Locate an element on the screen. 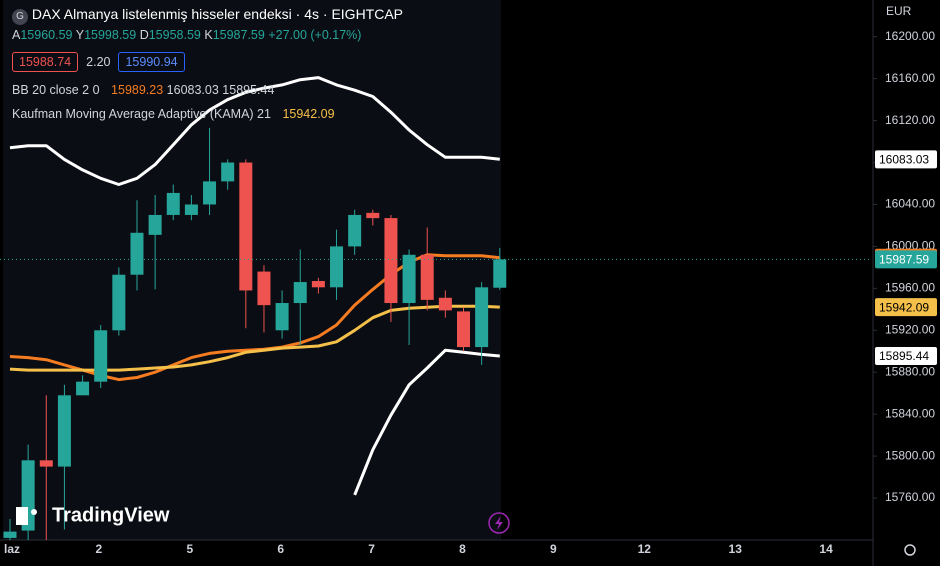 Image resolution: width=940 pixels, height=566 pixels. logo-dot is located at coordinates (34, 512).